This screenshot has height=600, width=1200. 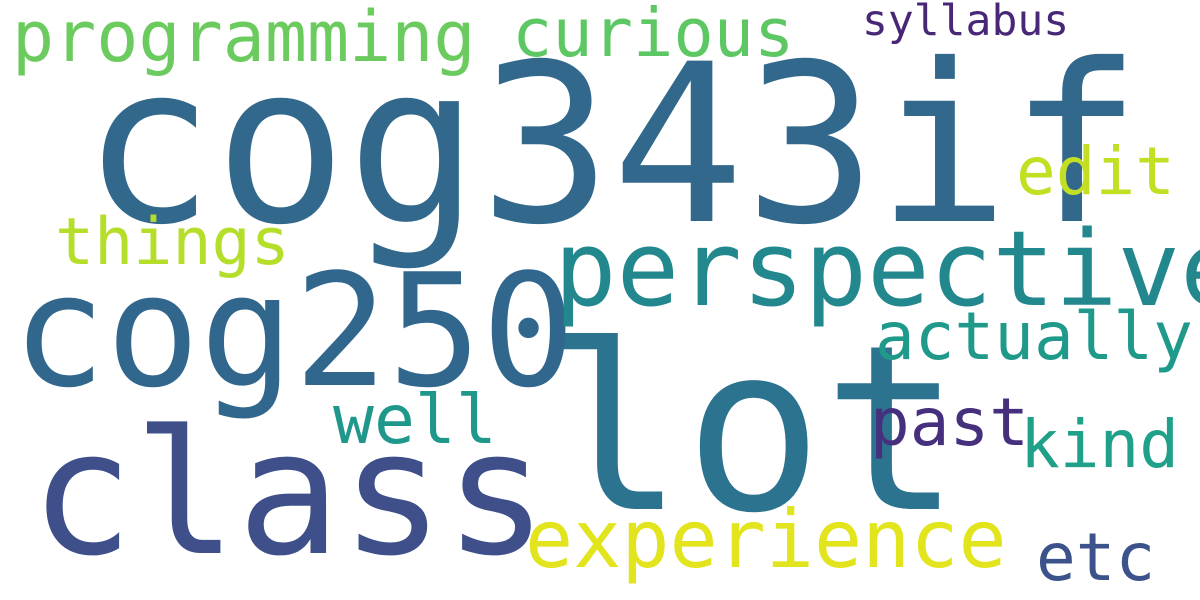 What do you see at coordinates (244, 39) in the screenshot?
I see `word-programming: programming` at bounding box center [244, 39].